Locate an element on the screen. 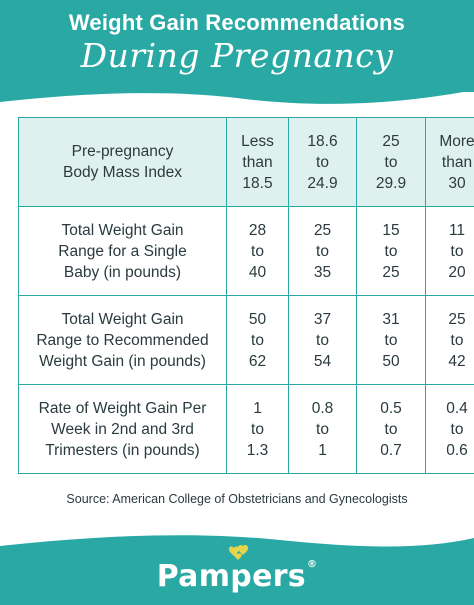 This screenshot has height=605, width=474. row-label-line: Week in 2nd and 3rd is located at coordinates (122, 429).